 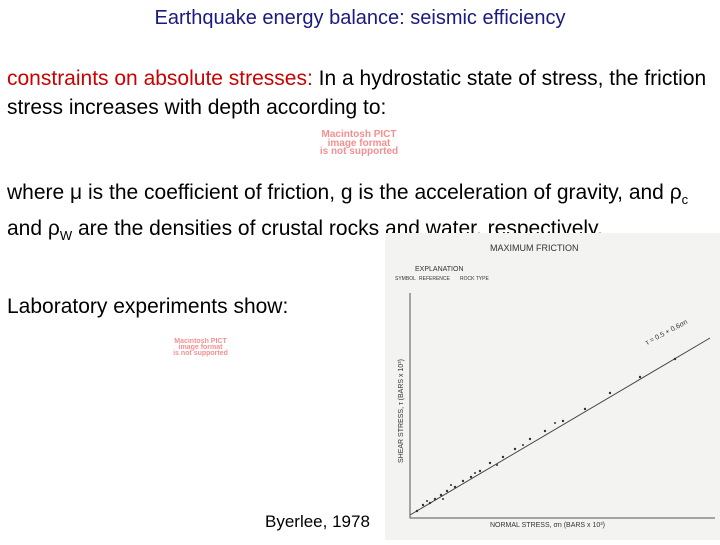 I want to click on citation: Byerlee, 1978, so click(x=317, y=521).